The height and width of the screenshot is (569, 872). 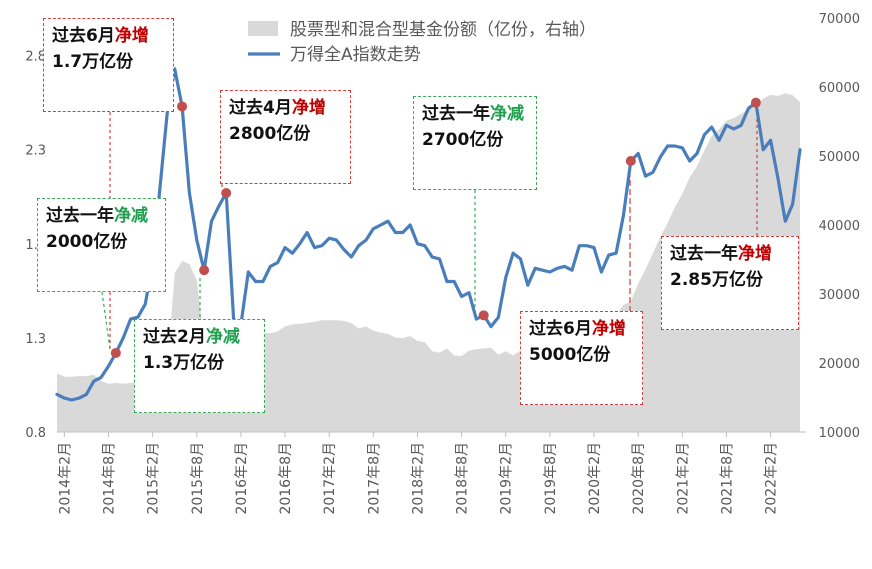 What do you see at coordinates (286, 478) in the screenshot?
I see `x-tick-label: 2016年8月` at bounding box center [286, 478].